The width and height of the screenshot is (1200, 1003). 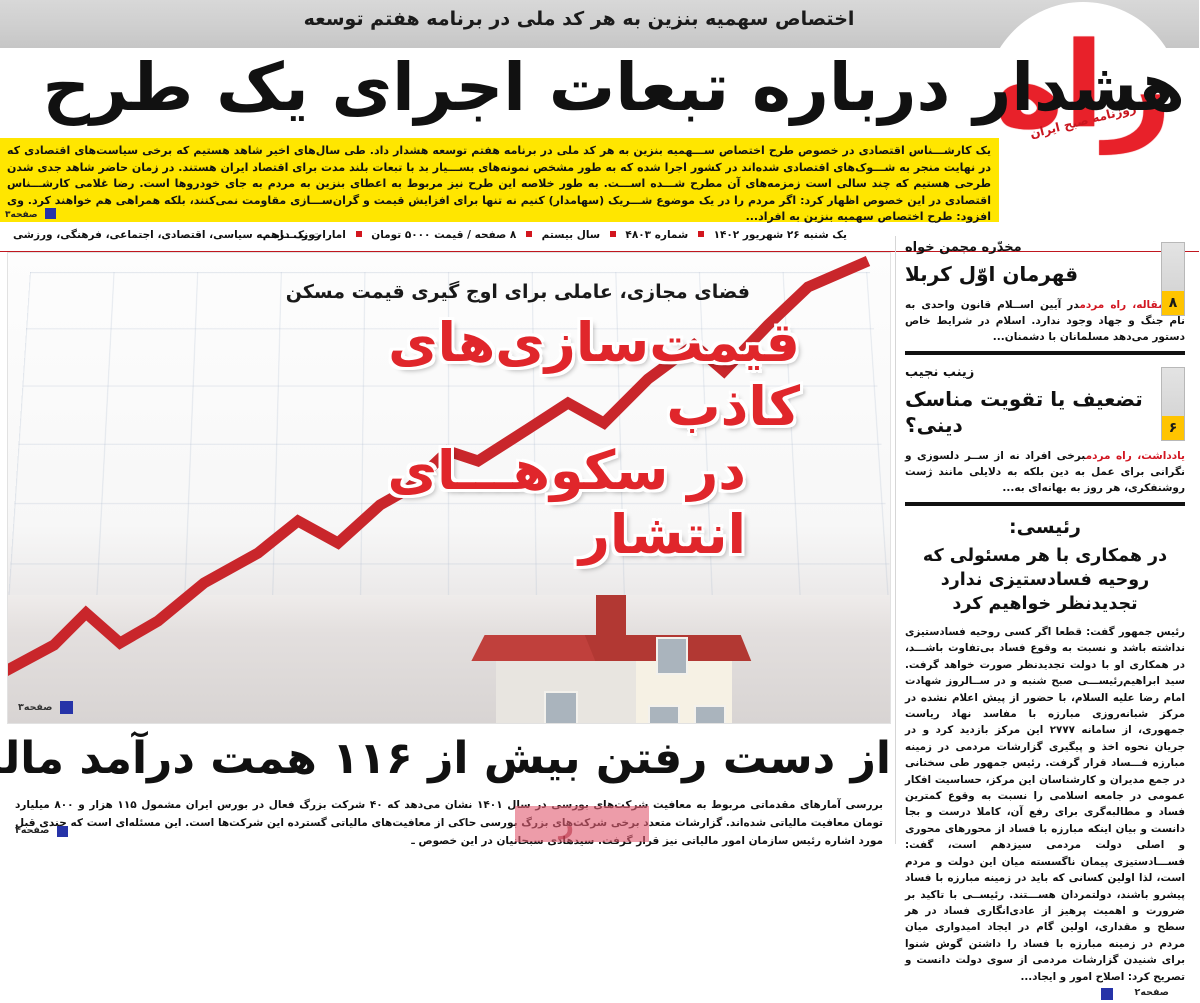 I want to click on feature-kicker: رئیسی:, so click(x=1046, y=527).